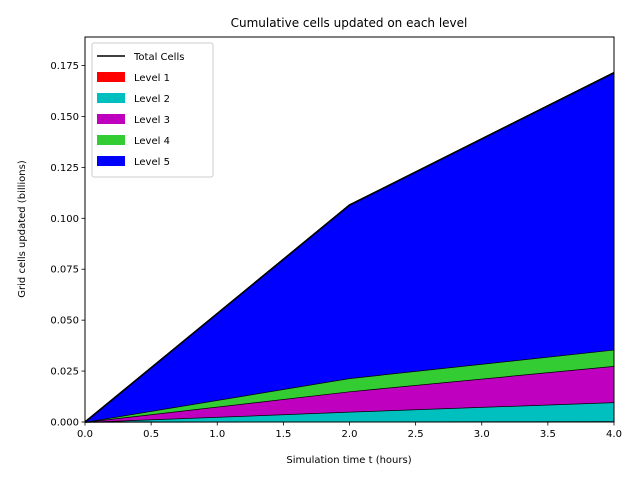  Describe the element at coordinates (482, 434) in the screenshot. I see `x-tick-label: 3.0` at that location.